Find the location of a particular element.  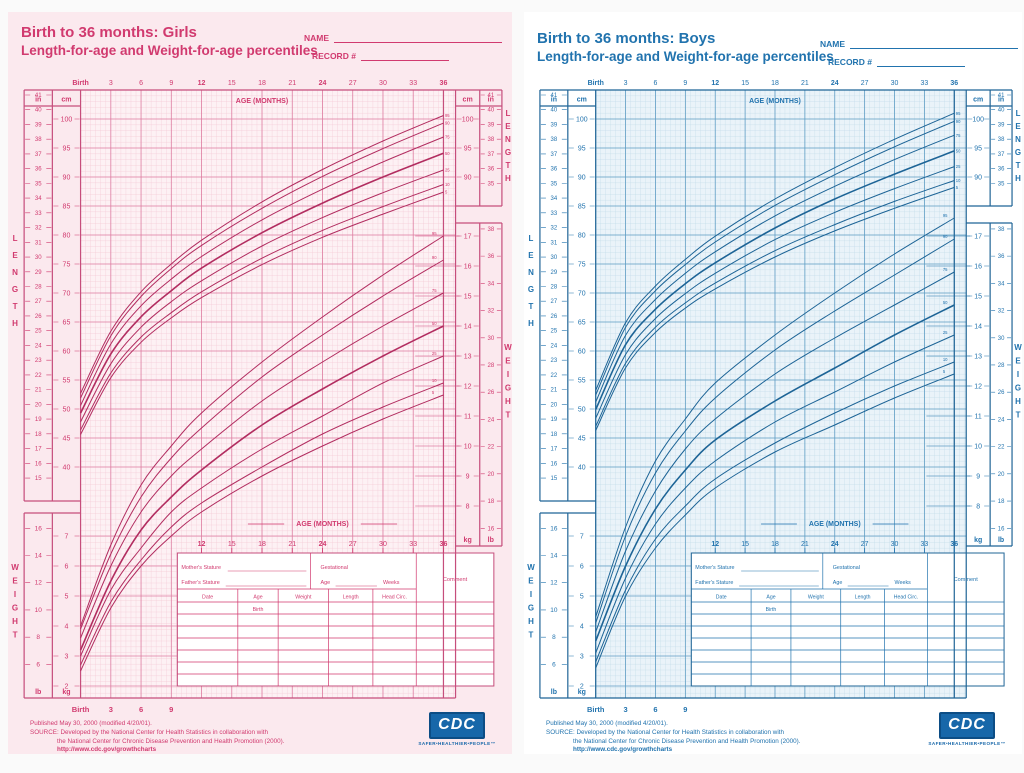

svg-text: Length is located at coordinates (863, 597).